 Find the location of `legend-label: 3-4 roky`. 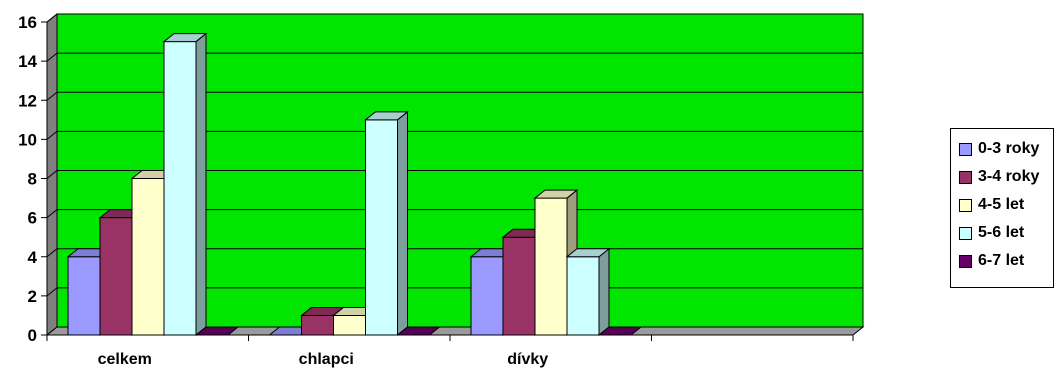

legend-label: 3-4 roky is located at coordinates (1009, 176).